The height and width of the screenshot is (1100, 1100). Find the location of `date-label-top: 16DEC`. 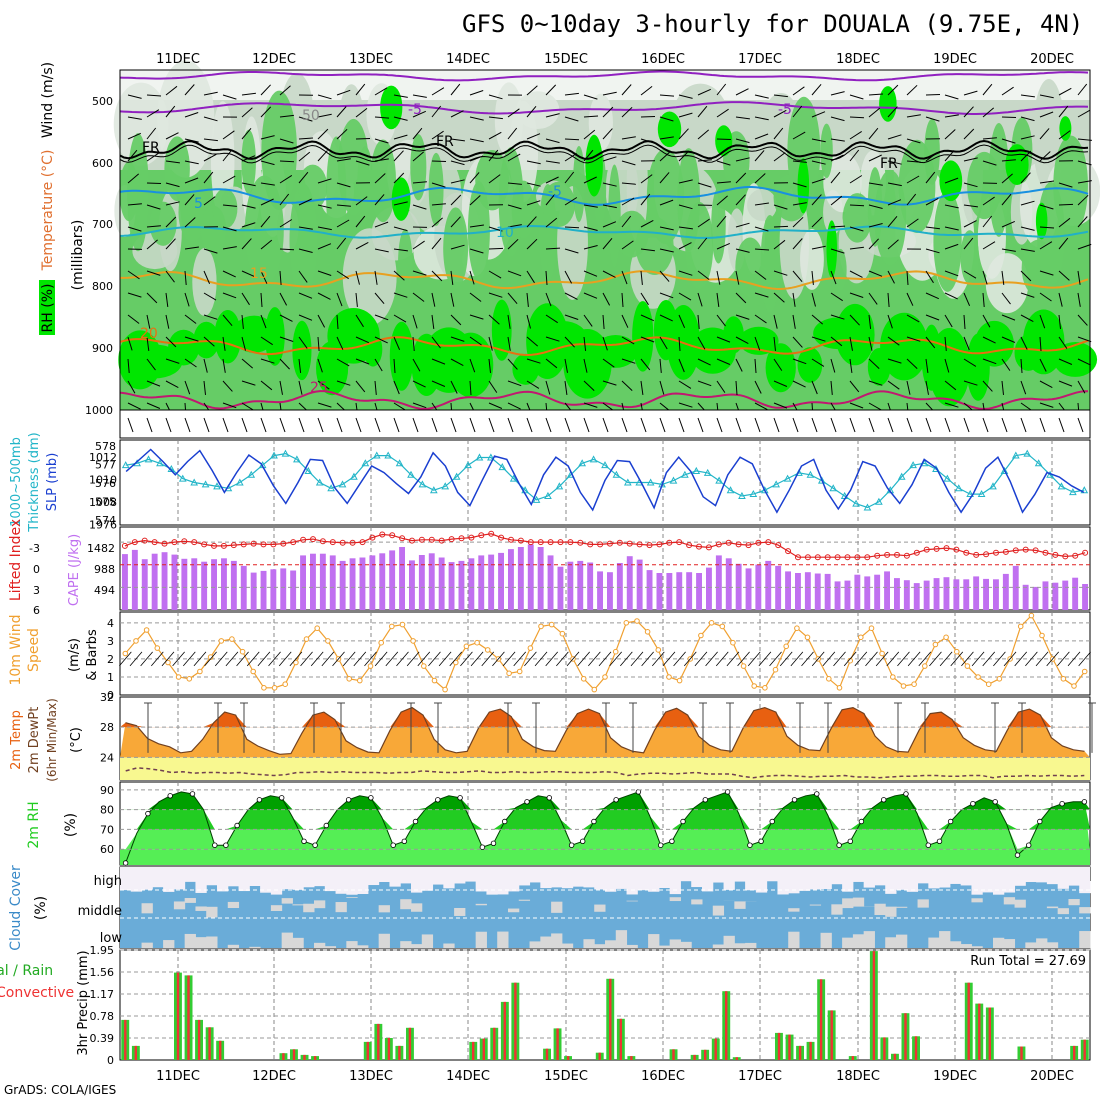

date-label-top: 16DEC is located at coordinates (663, 59).